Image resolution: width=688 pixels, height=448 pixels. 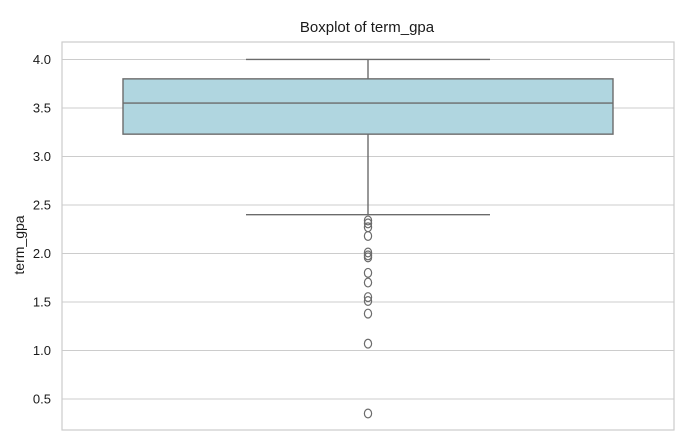 I want to click on chart-title: Boxplot of term_gpa, so click(x=367, y=27).